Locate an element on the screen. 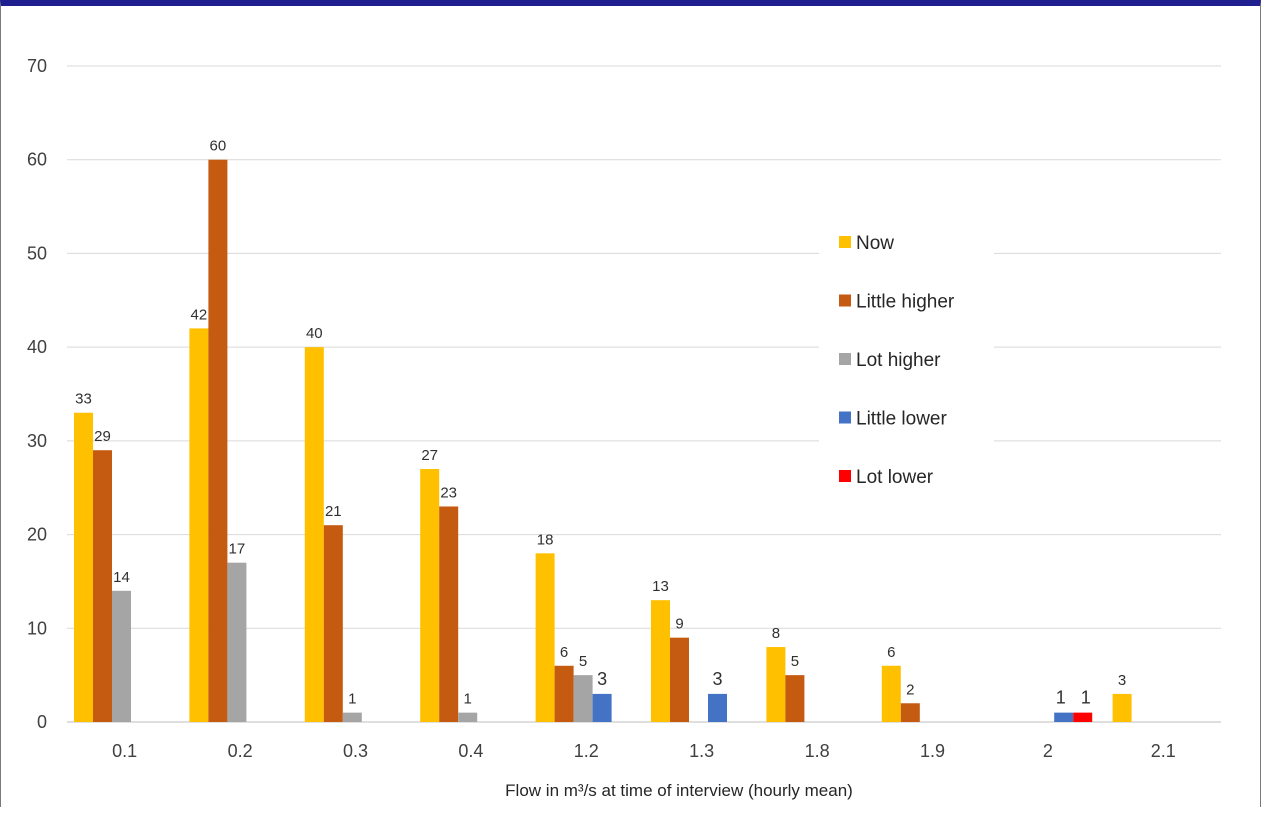 This screenshot has height=813, width=1261. y-tick-label: 70 is located at coordinates (37, 66).